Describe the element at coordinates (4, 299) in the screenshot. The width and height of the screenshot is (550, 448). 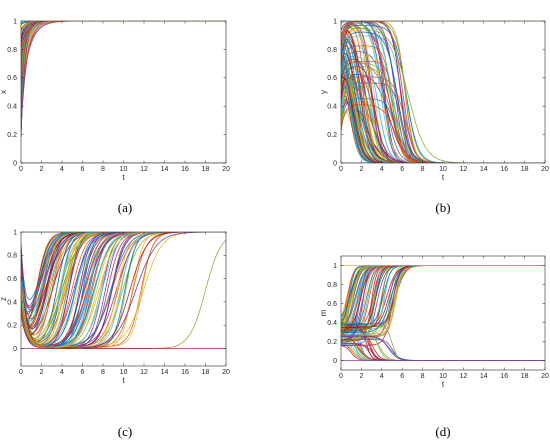
I see `y-axis-label: z` at that location.